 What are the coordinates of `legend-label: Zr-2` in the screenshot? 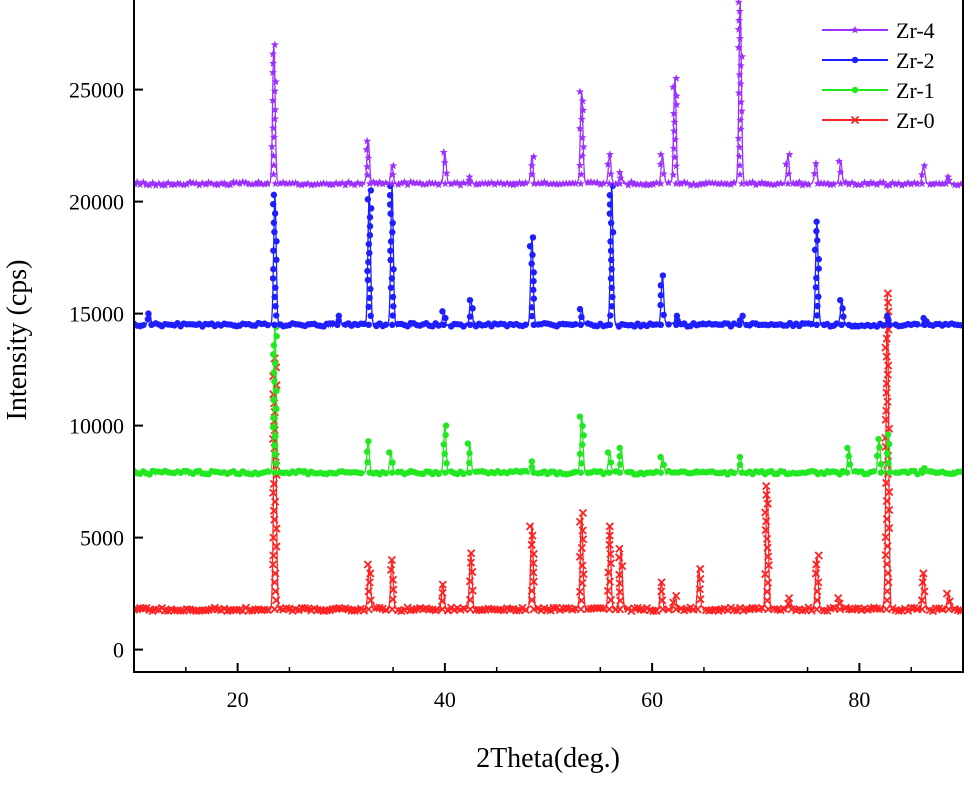 It's located at (915, 60).